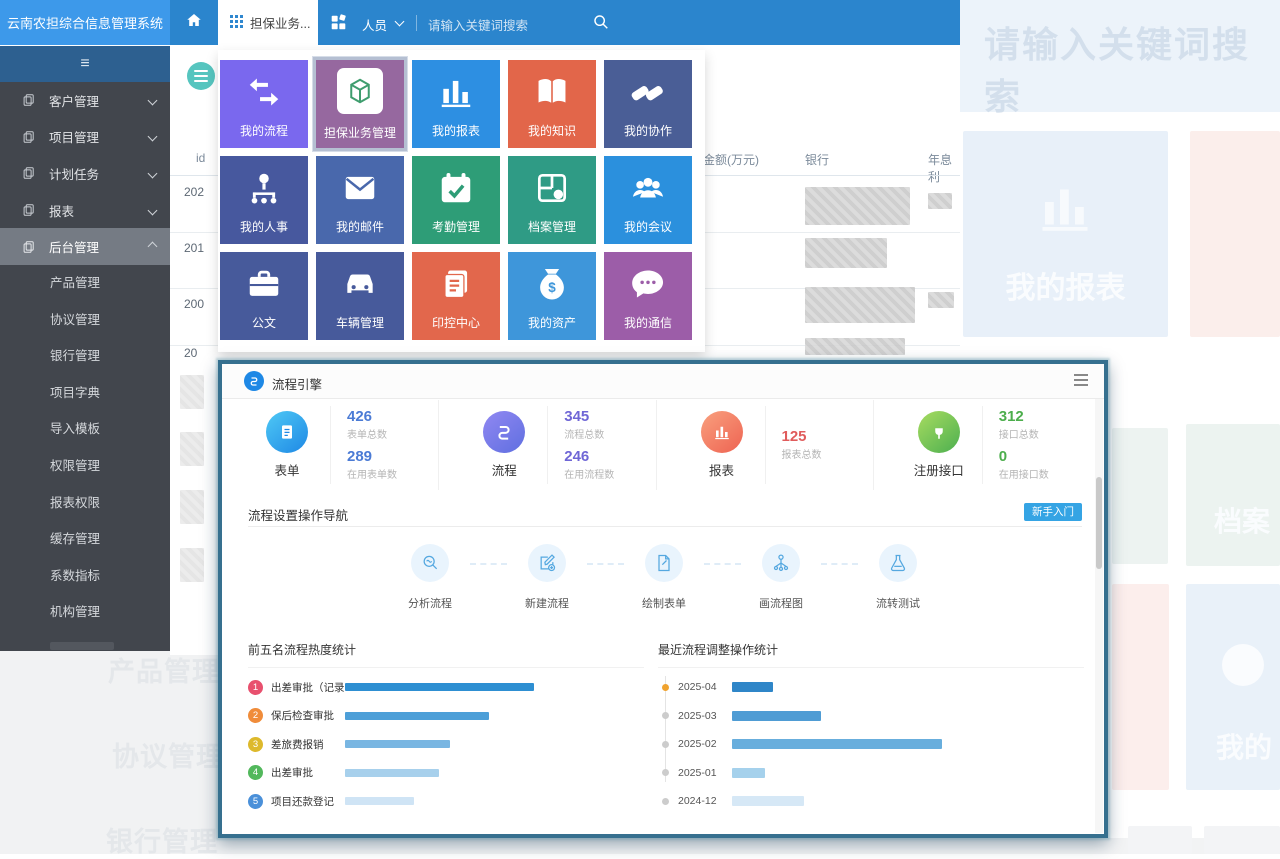 The image size is (1280, 859). Describe the element at coordinates (264, 284) in the screenshot. I see `briefcase-icon` at that location.